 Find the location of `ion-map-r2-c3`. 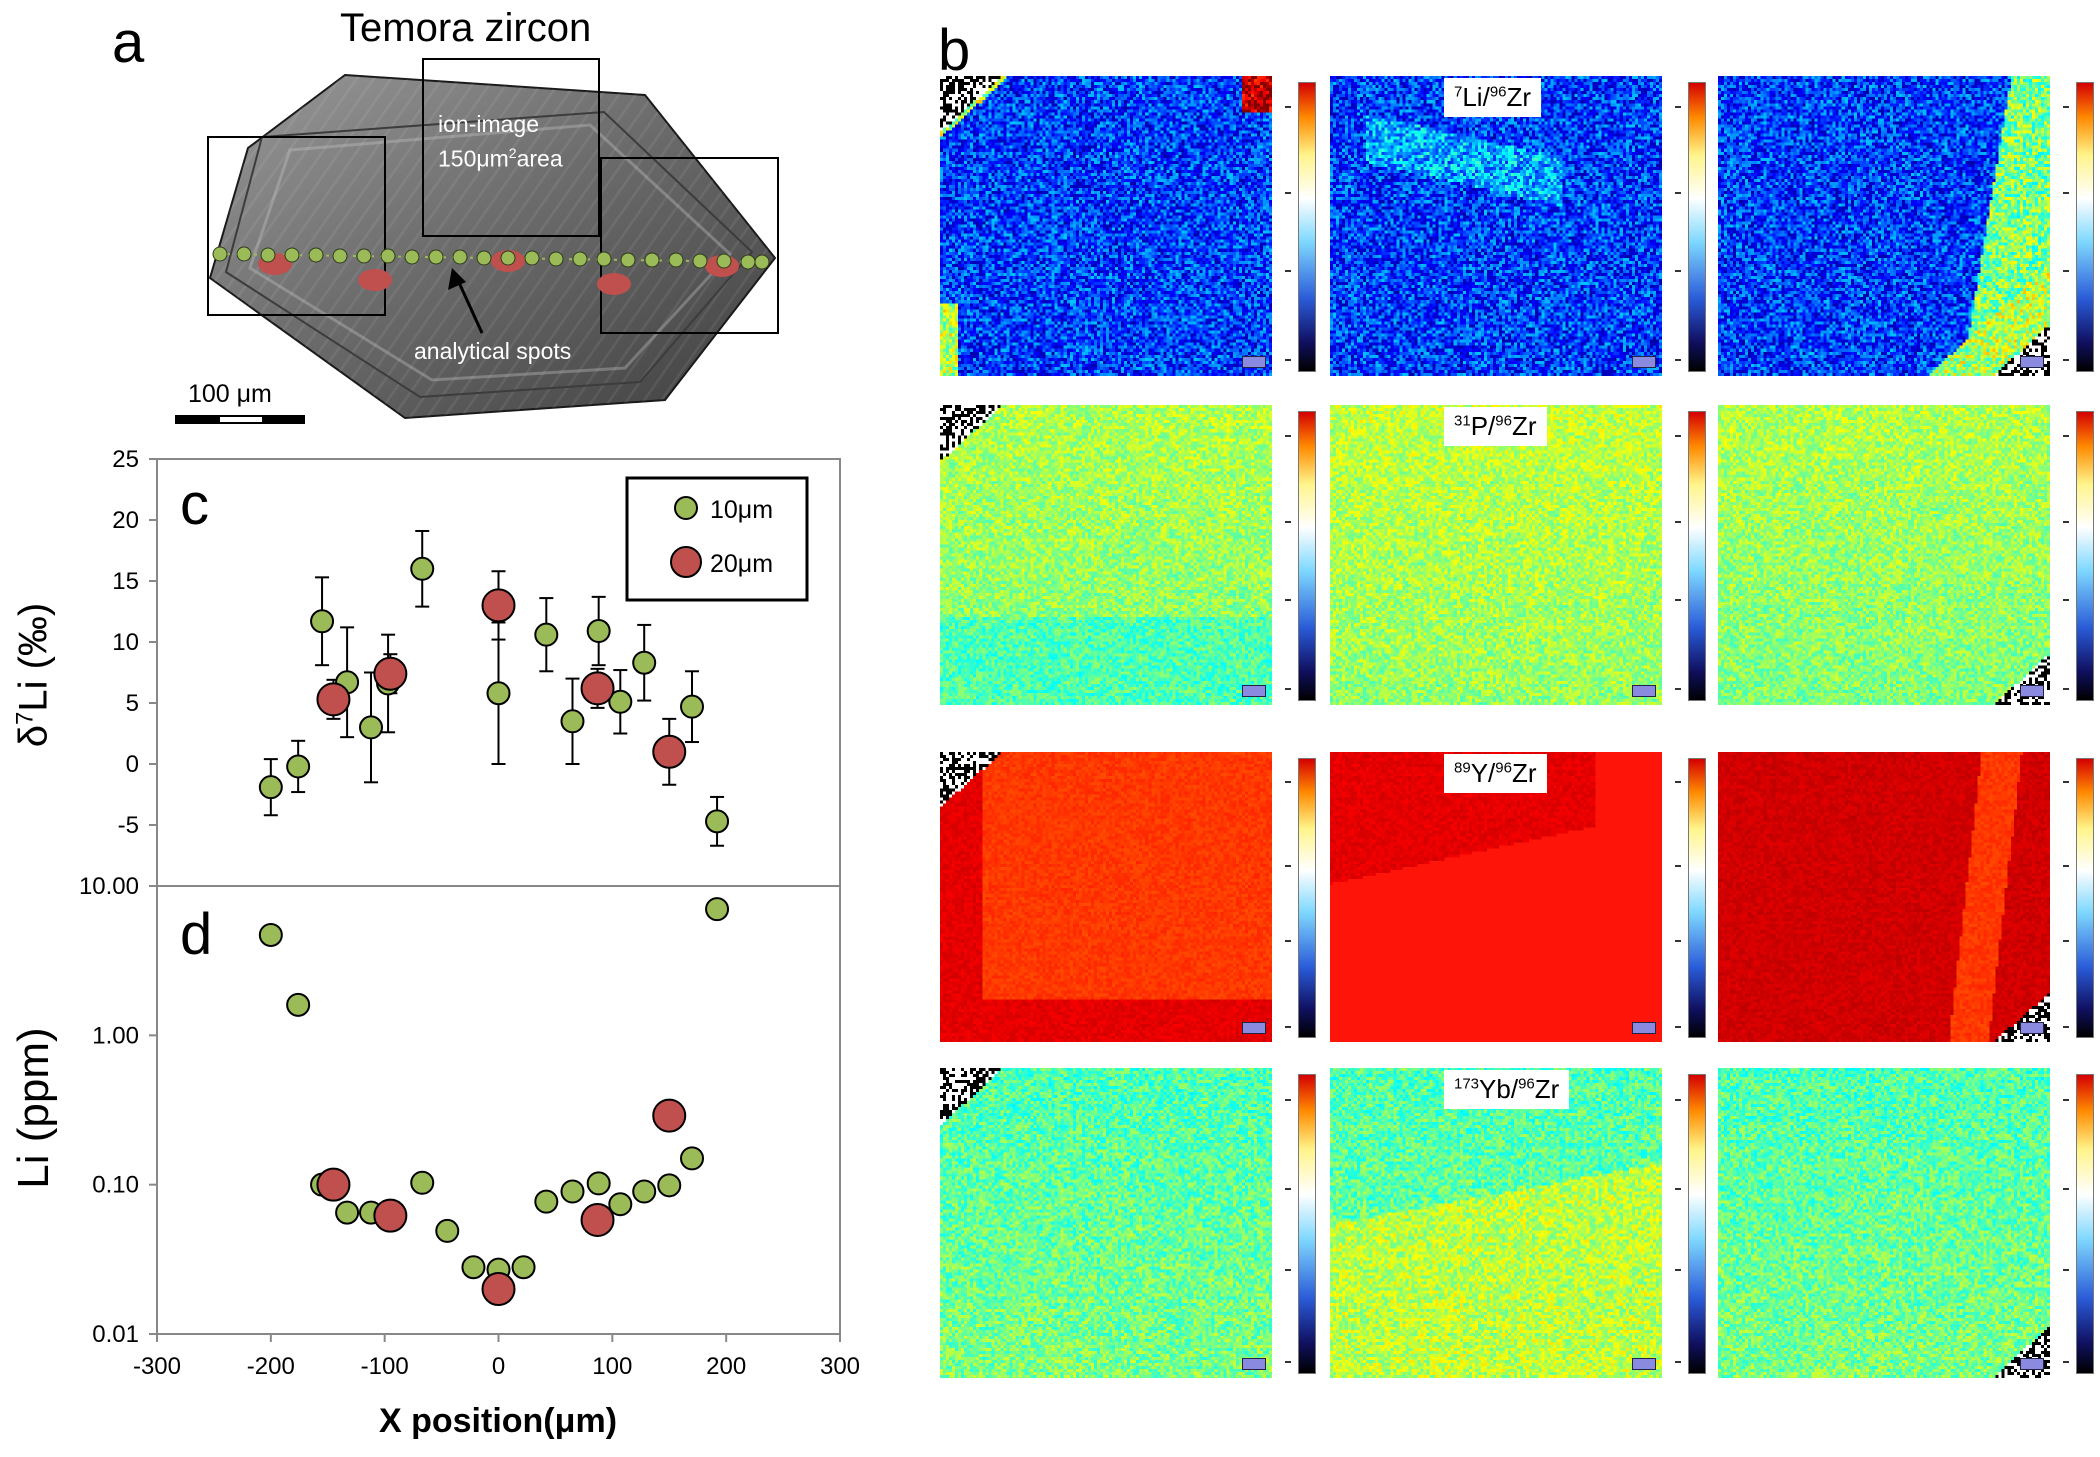

ion-map-r2-c3 is located at coordinates (1884, 555).